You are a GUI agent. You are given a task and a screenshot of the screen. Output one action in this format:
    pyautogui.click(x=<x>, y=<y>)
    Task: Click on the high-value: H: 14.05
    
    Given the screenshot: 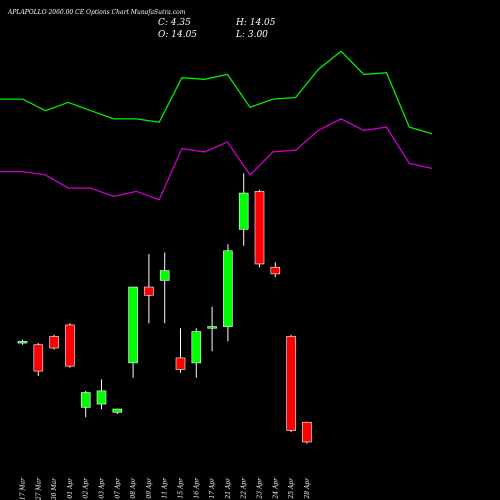 What is the action you would take?
    pyautogui.click(x=255, y=23)
    